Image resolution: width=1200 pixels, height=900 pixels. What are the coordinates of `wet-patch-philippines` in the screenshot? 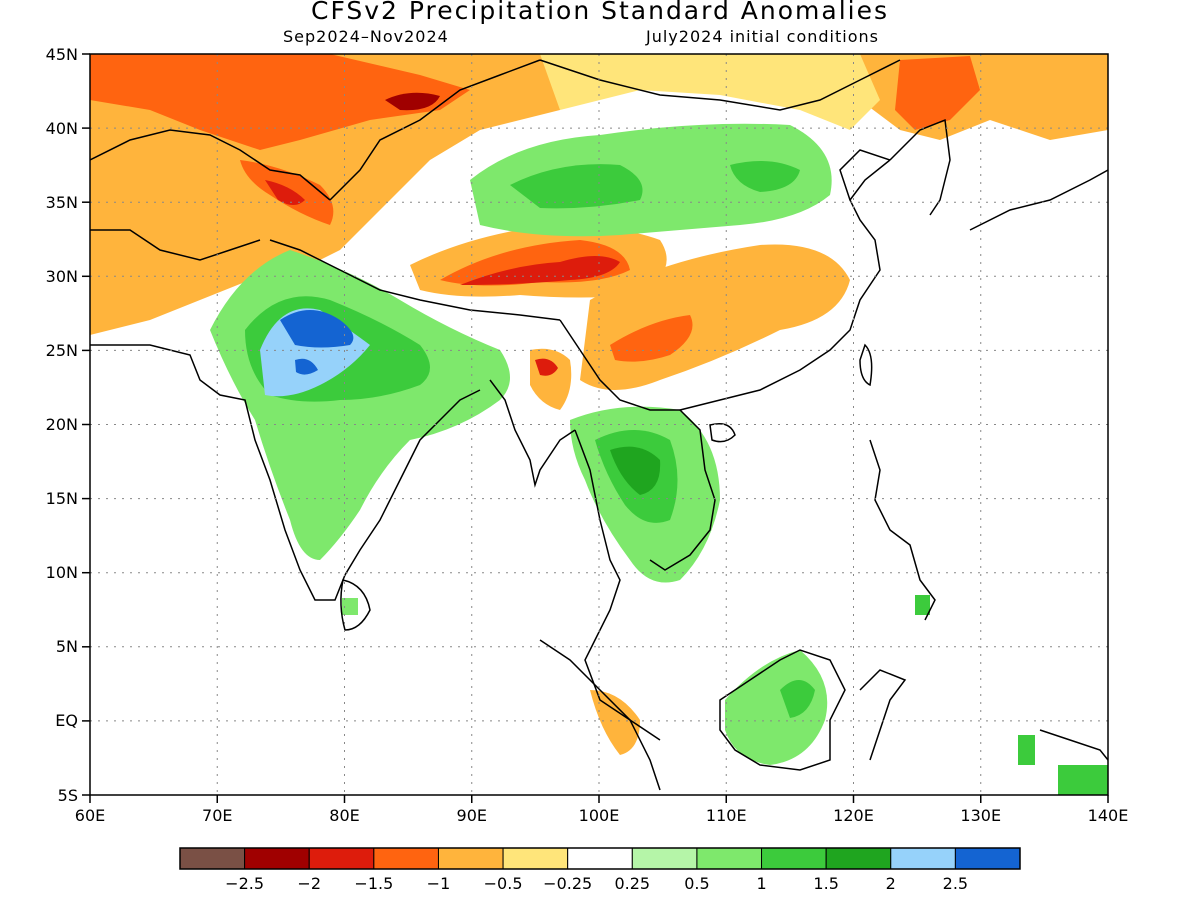 It's located at (922, 605).